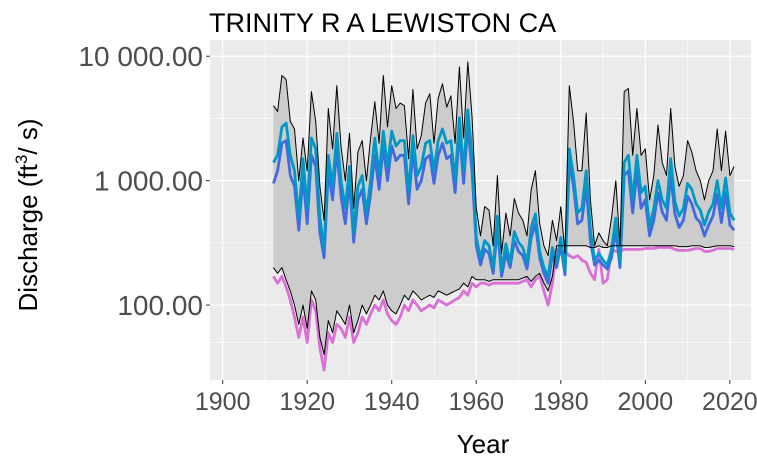 Image resolution: width=757 pixels, height=464 pixels. What do you see at coordinates (561, 402) in the screenshot?
I see `x-tick-label: 1980` at bounding box center [561, 402].